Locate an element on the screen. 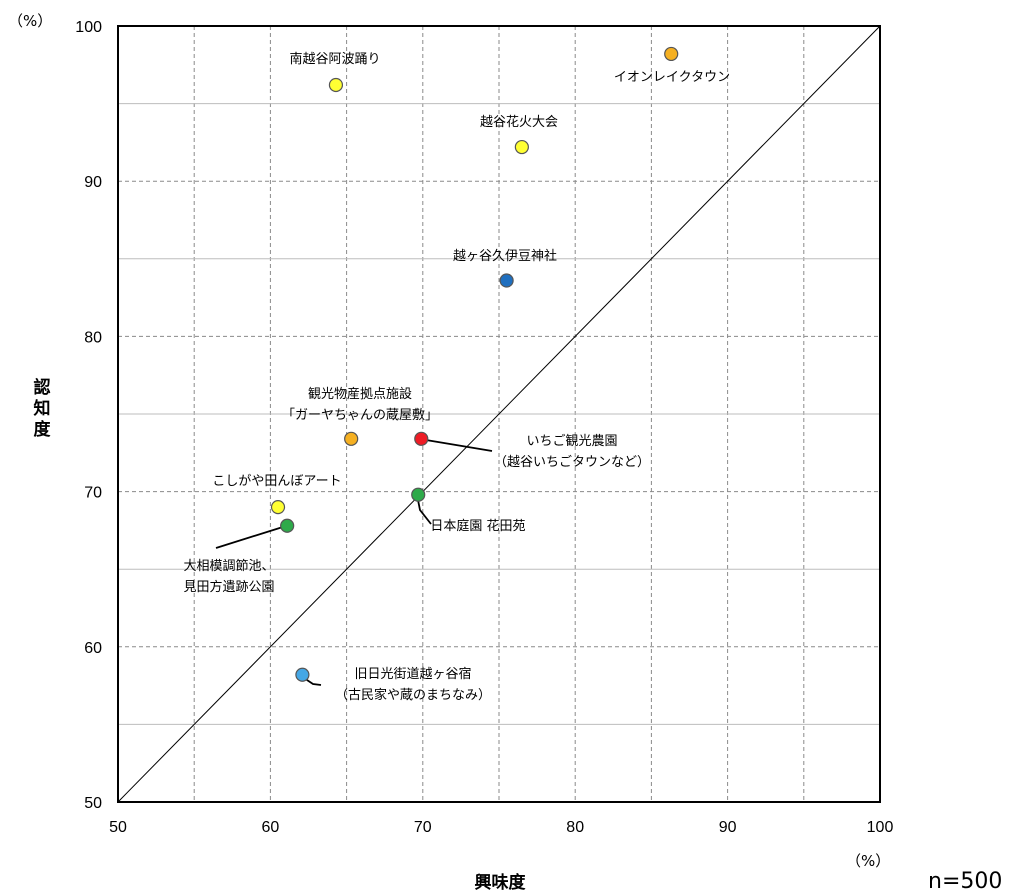 This screenshot has height=892, width=1030. point-label: イオンレイクタウン is located at coordinates (672, 77).